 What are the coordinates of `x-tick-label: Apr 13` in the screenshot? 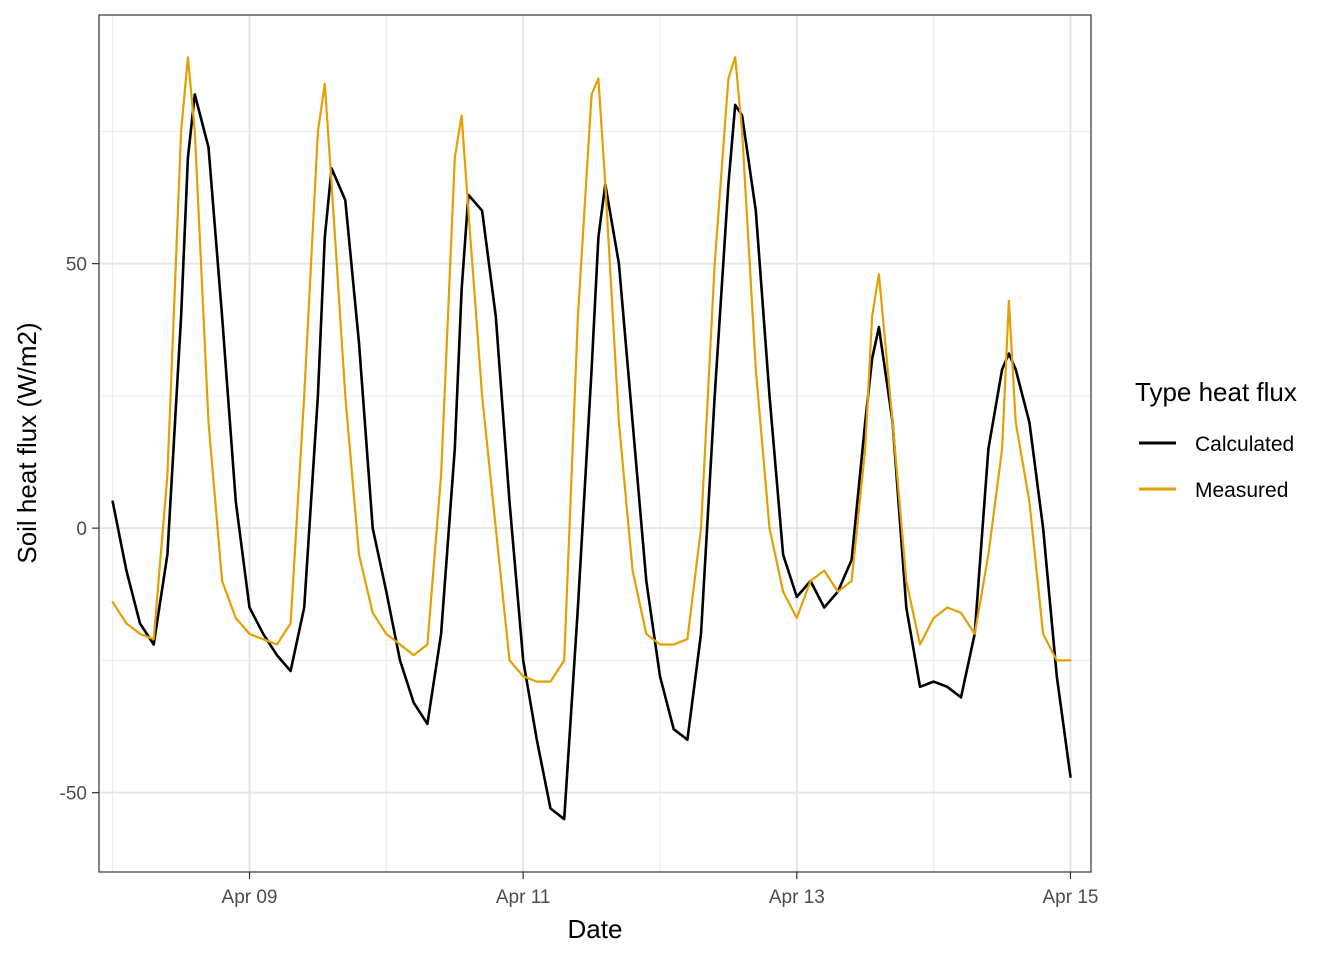 It's located at (797, 897).